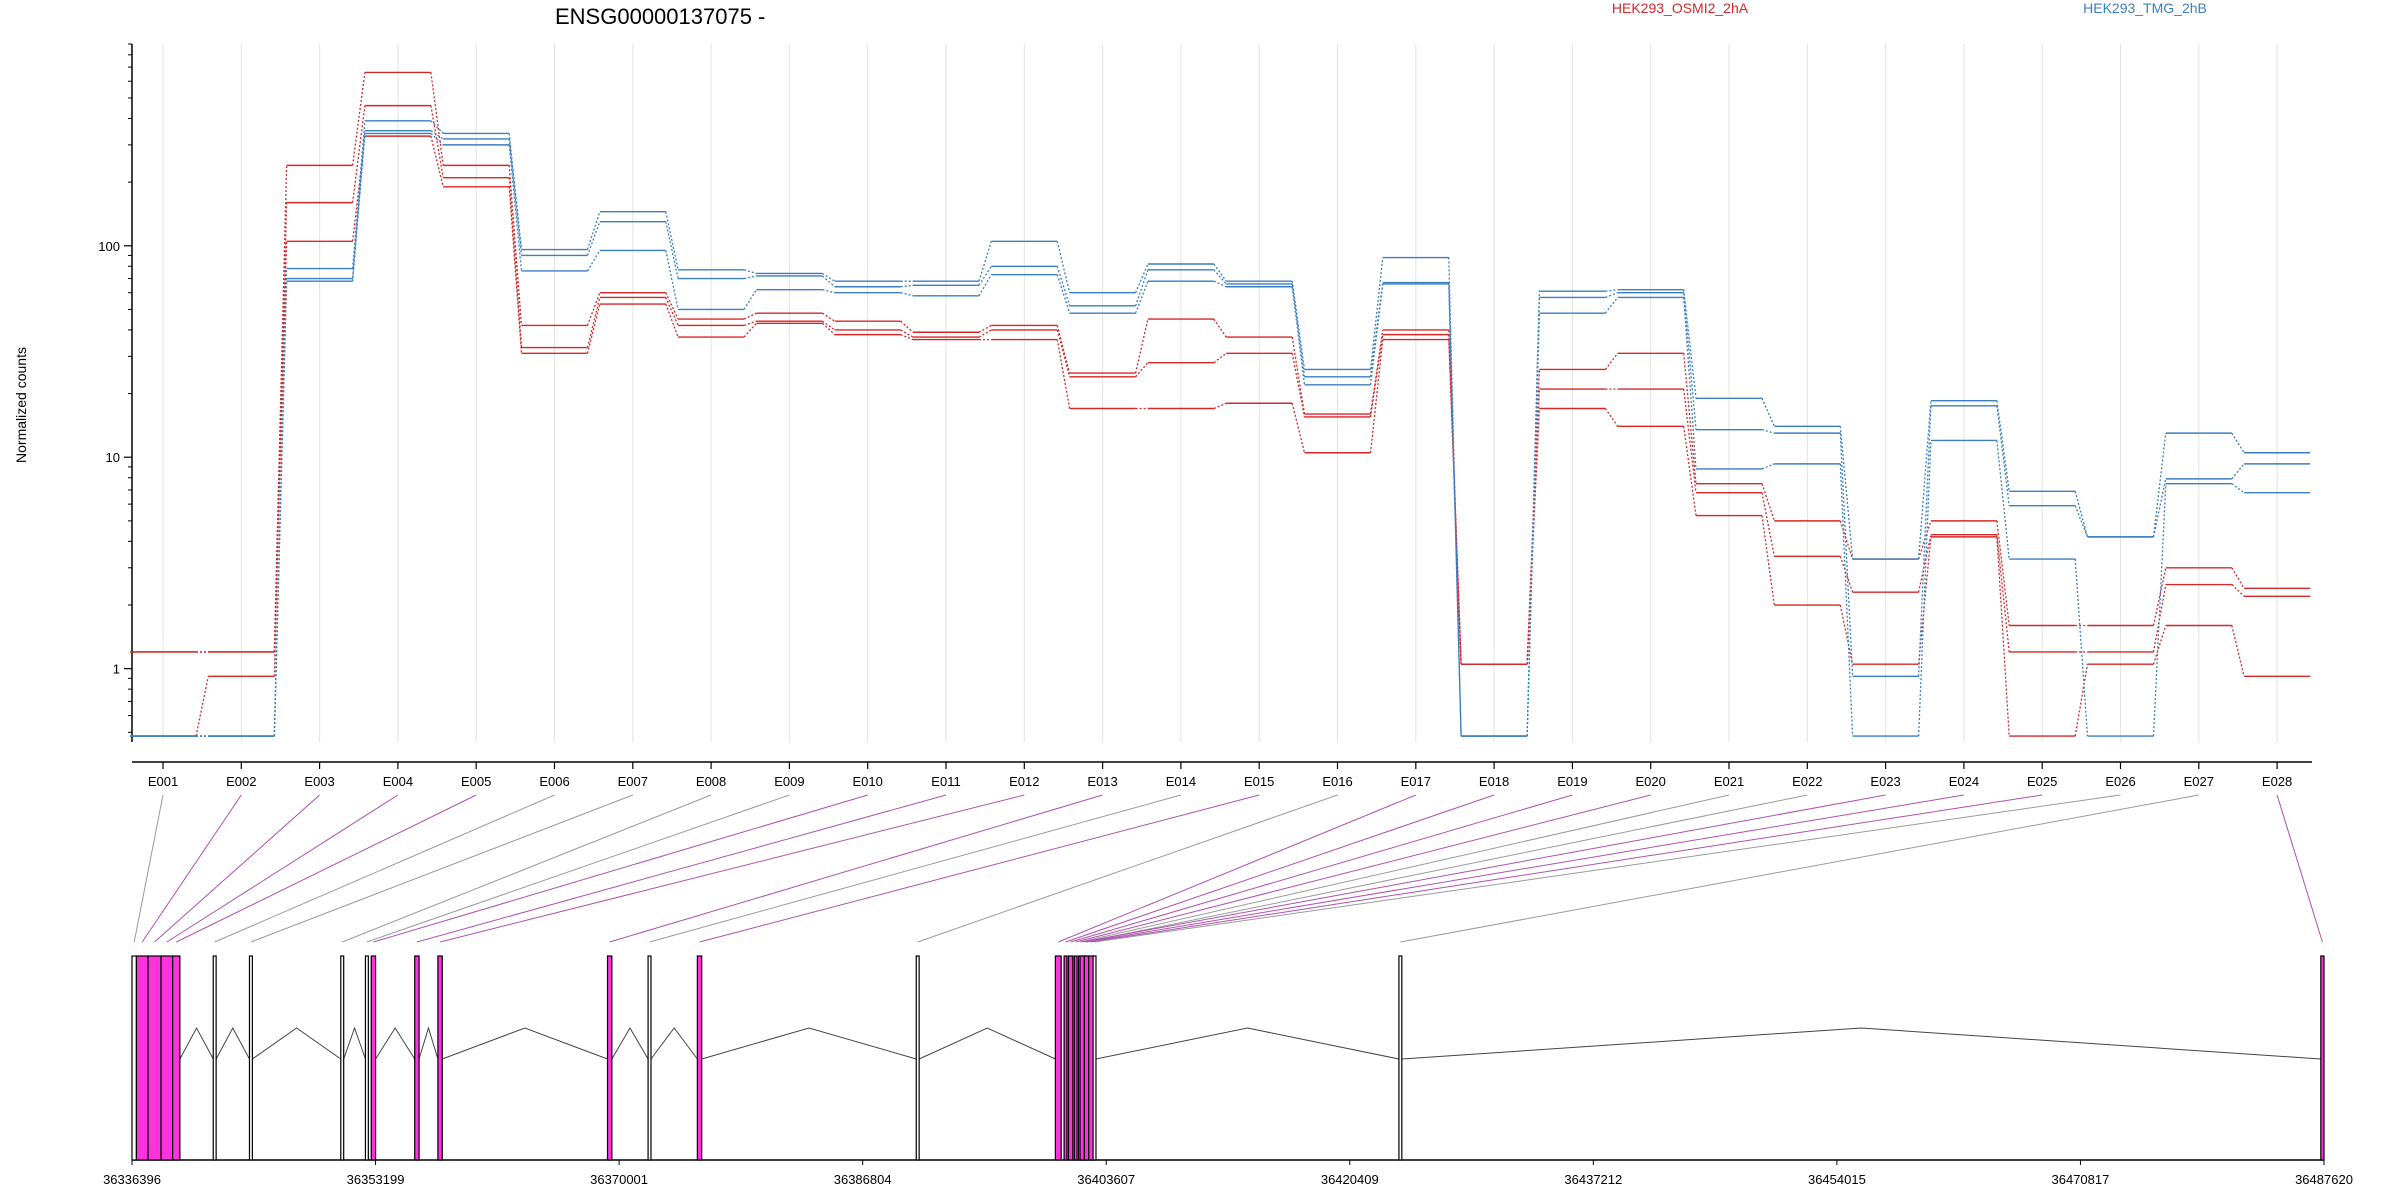  What do you see at coordinates (1337, 781) in the screenshot?
I see `x-tick-label: E016` at bounding box center [1337, 781].